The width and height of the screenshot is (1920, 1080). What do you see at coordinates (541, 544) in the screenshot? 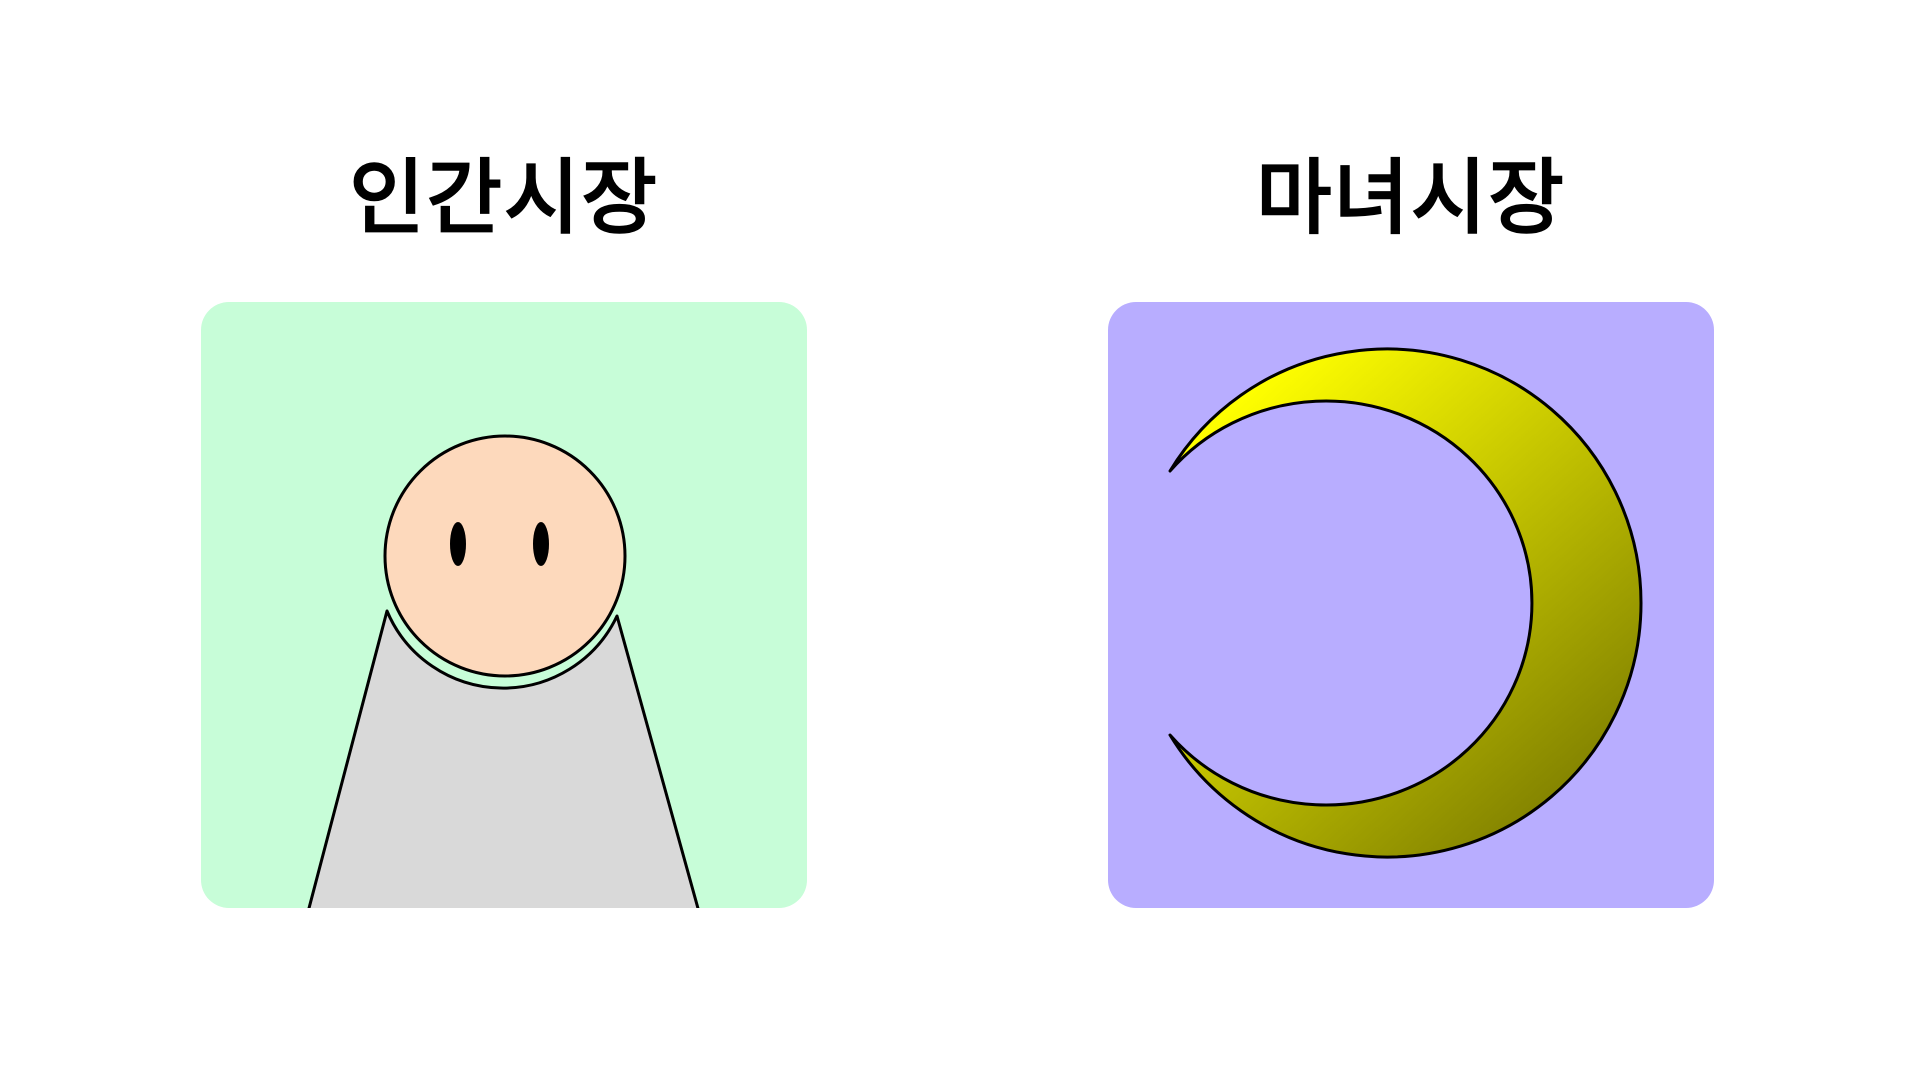
I see `right-eye` at bounding box center [541, 544].